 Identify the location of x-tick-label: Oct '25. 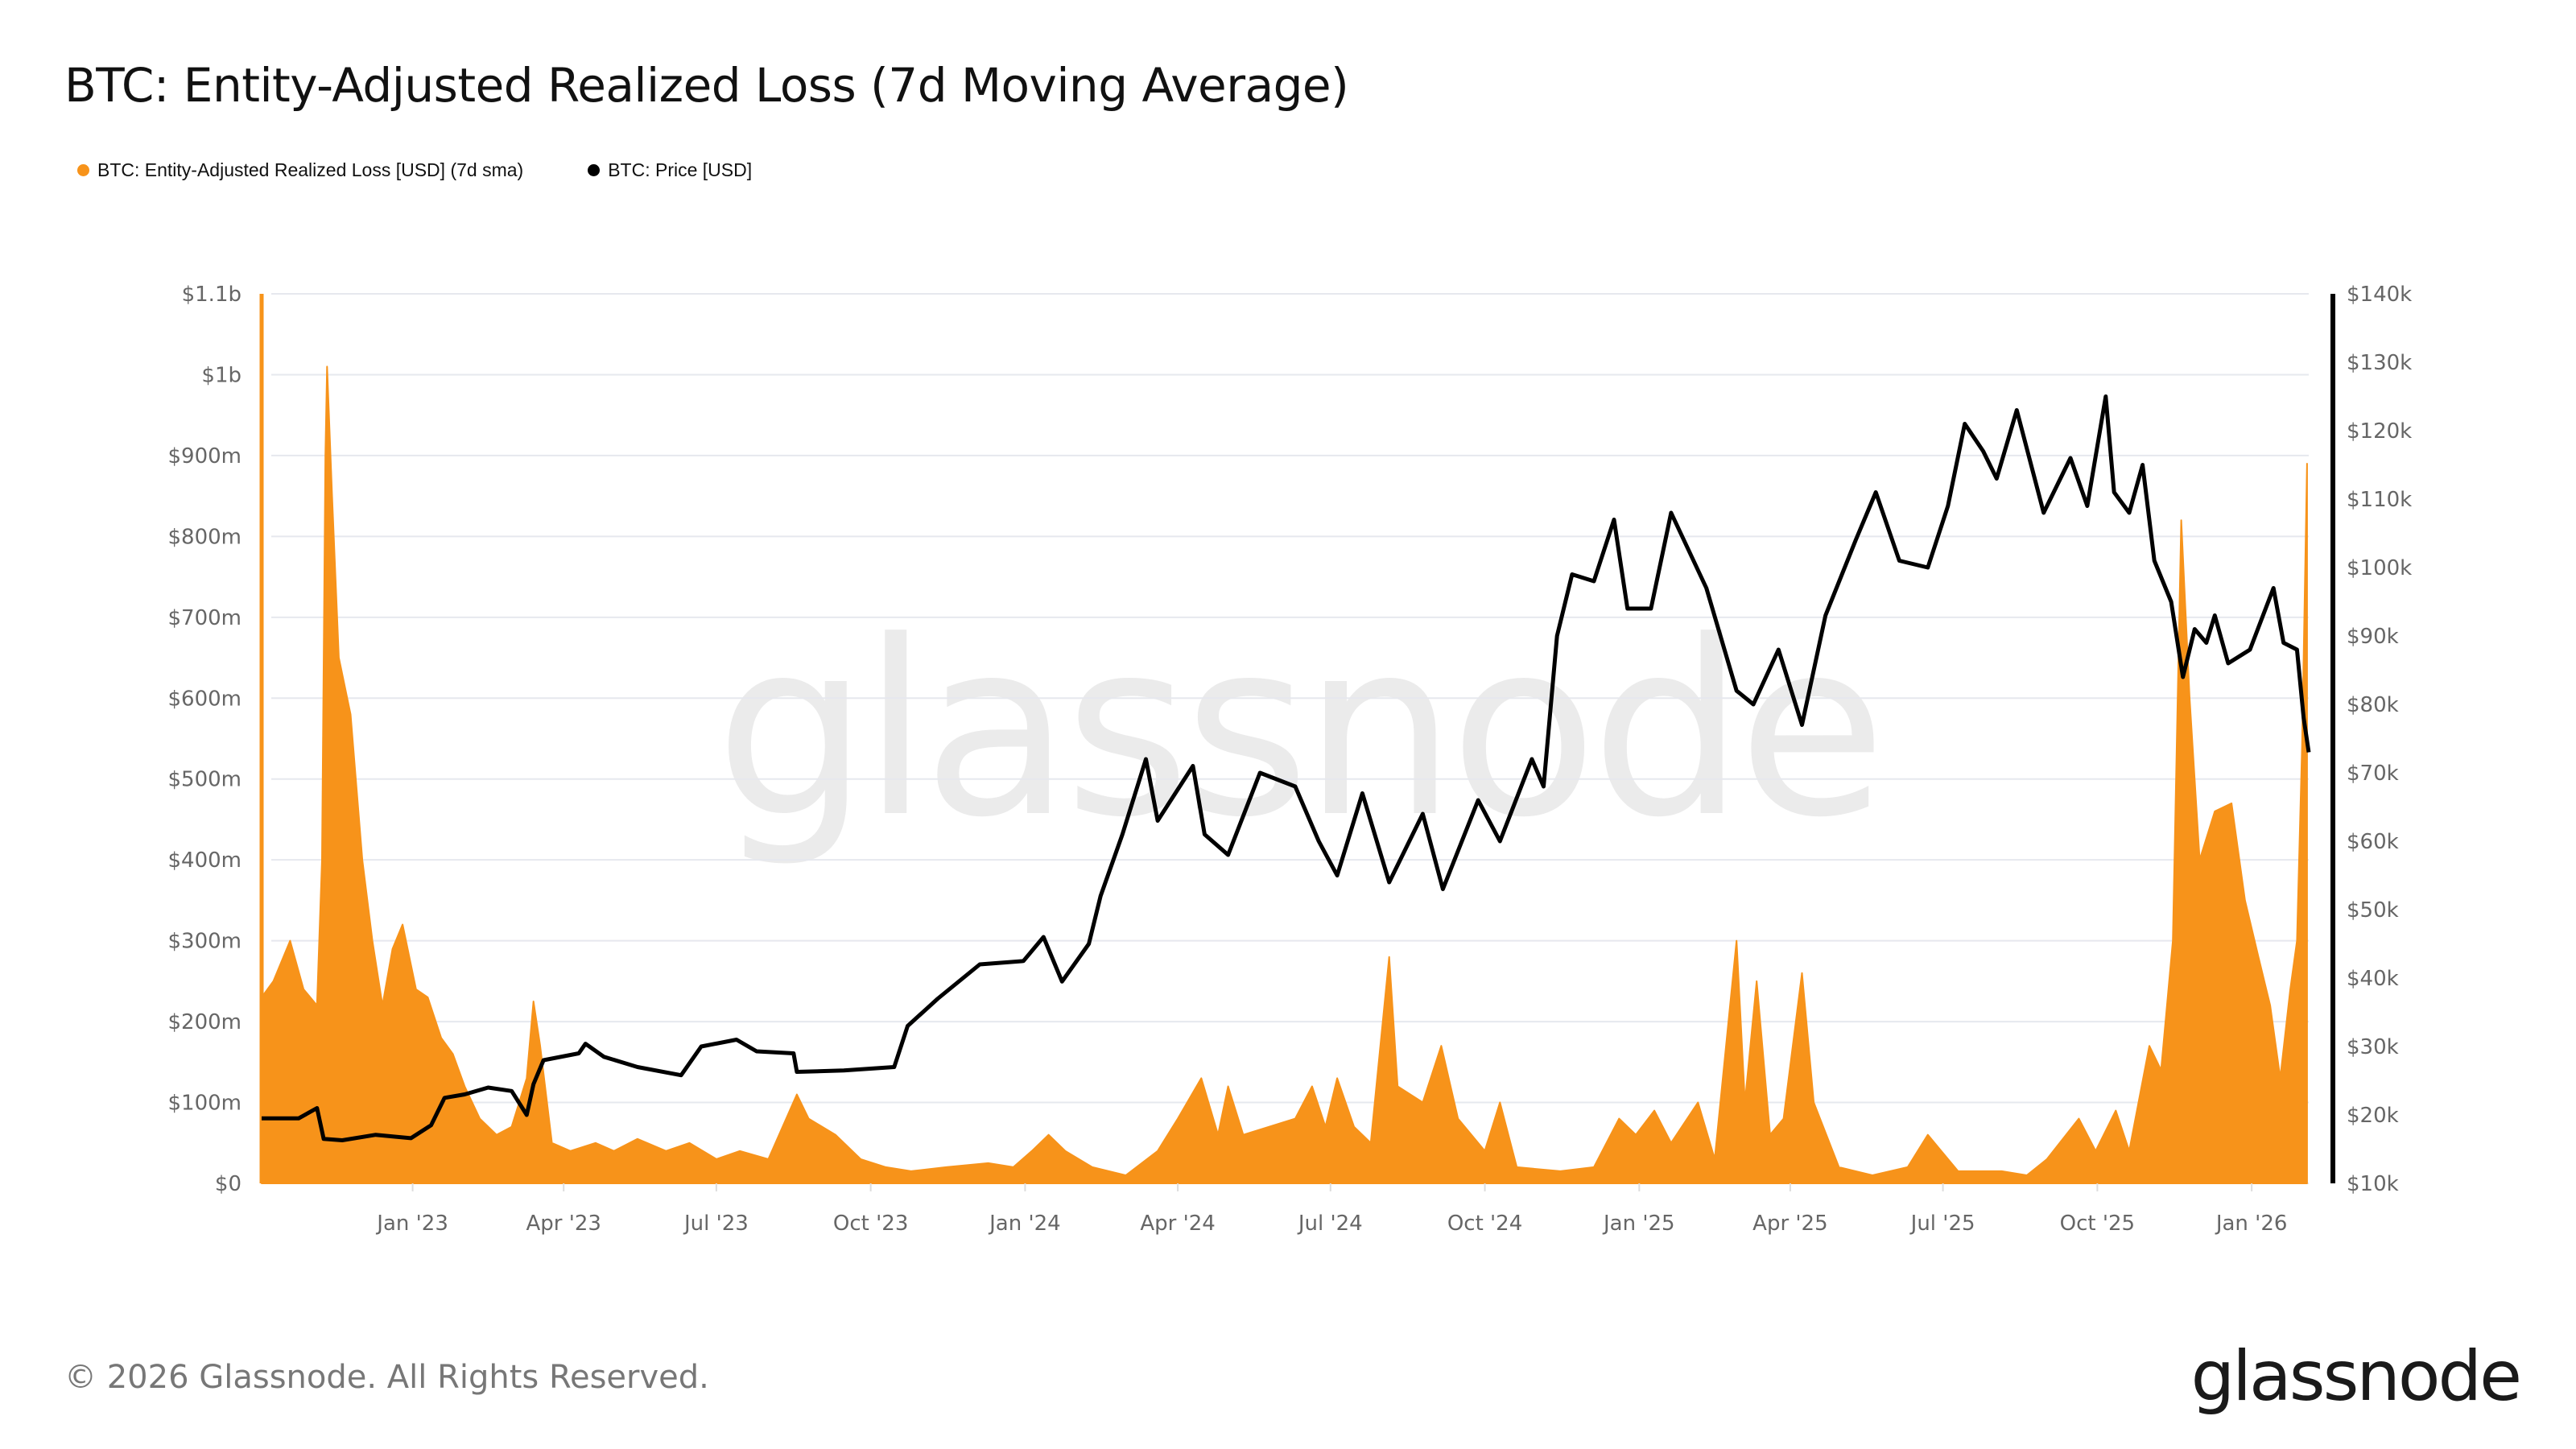
(2097, 1224).